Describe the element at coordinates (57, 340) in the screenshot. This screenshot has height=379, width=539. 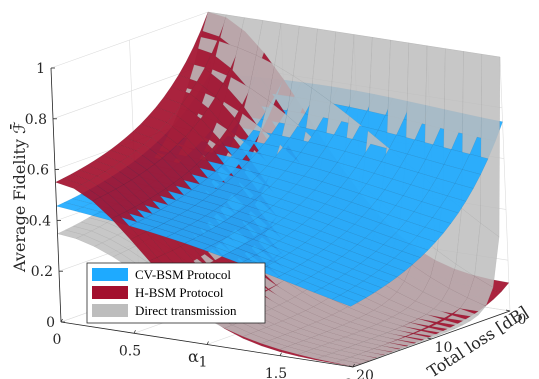
I see `x-tick-label: 0` at that location.